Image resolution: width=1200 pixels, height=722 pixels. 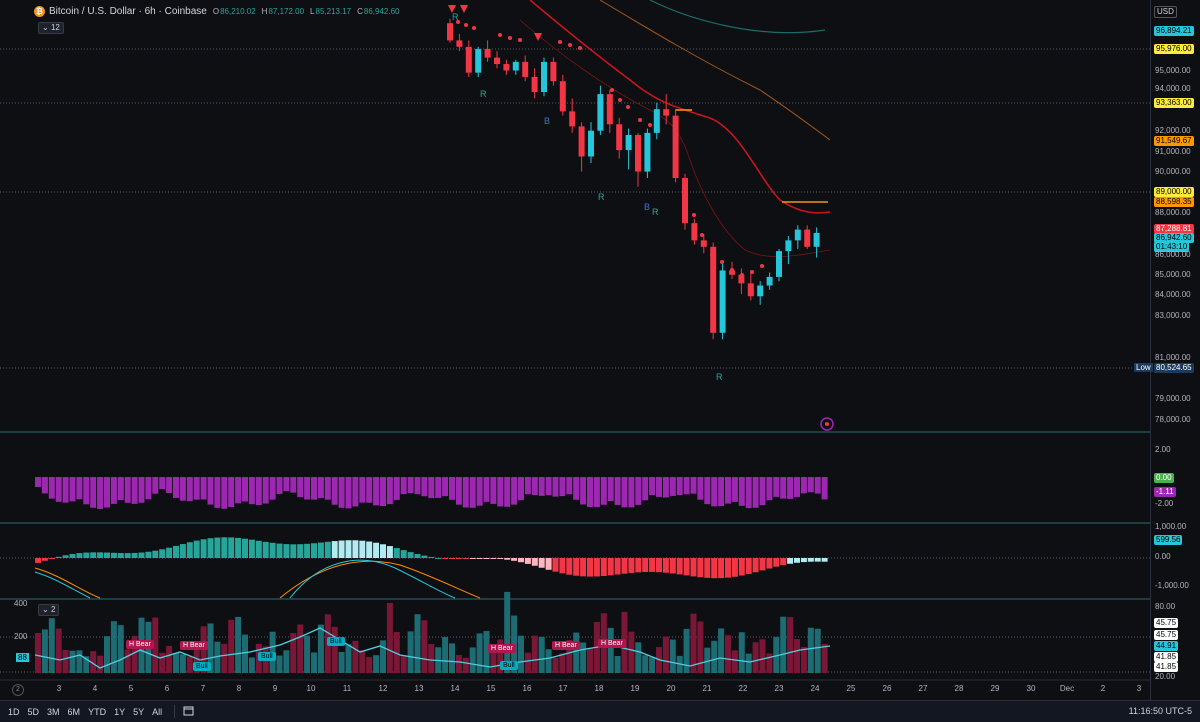 I want to click on low-price-tag: 80,524.65, so click(x=1174, y=368).